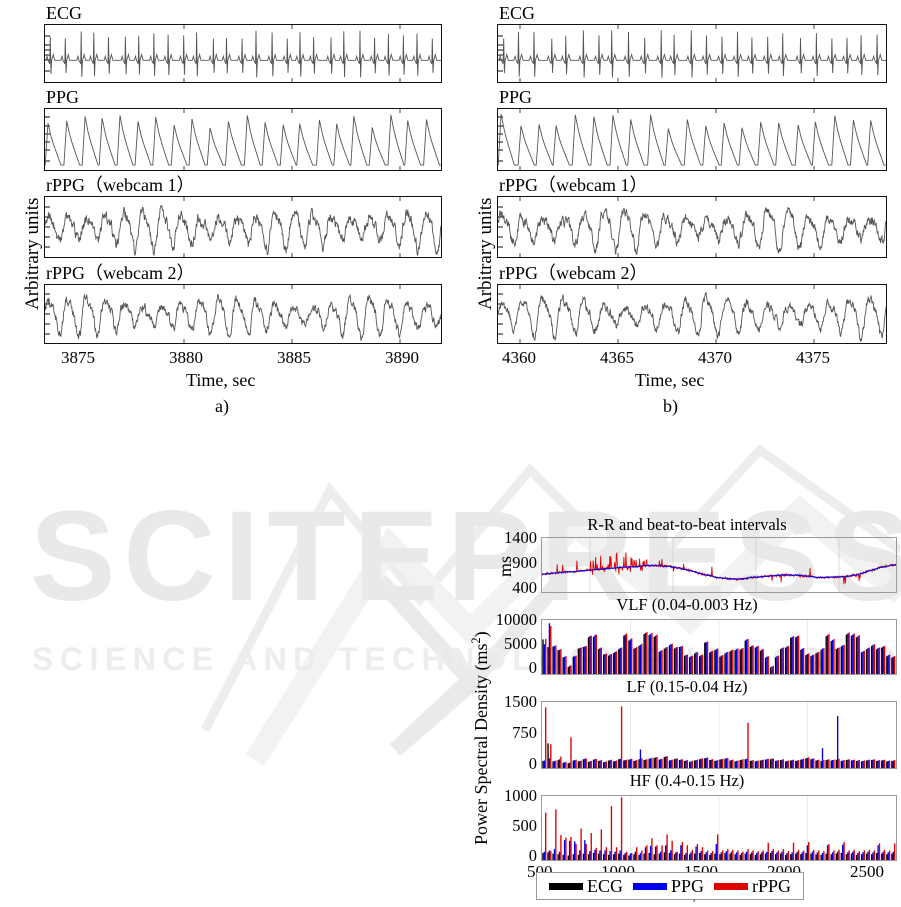  I want to click on hrv-title-vlf: VLF (0.04-0.003 Hz), so click(687, 604).